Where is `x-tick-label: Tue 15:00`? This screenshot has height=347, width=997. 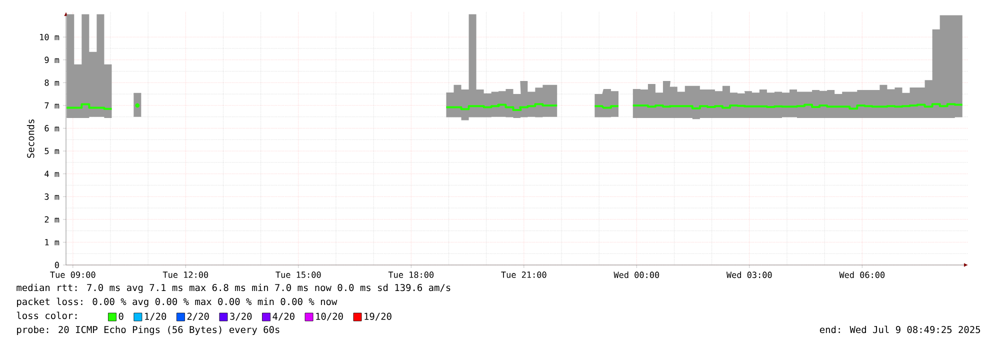
x-tick-label: Tue 15:00 is located at coordinates (298, 275).